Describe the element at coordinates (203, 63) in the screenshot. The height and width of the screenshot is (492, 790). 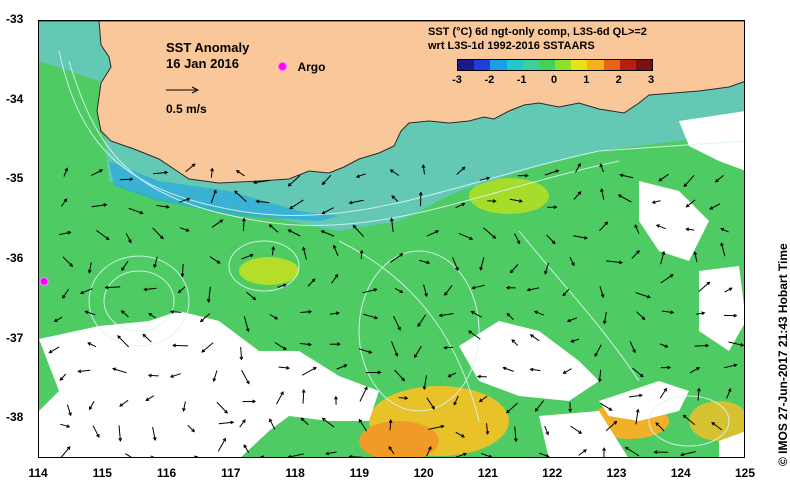
I see `map-date: 16 Jan 2016` at that location.